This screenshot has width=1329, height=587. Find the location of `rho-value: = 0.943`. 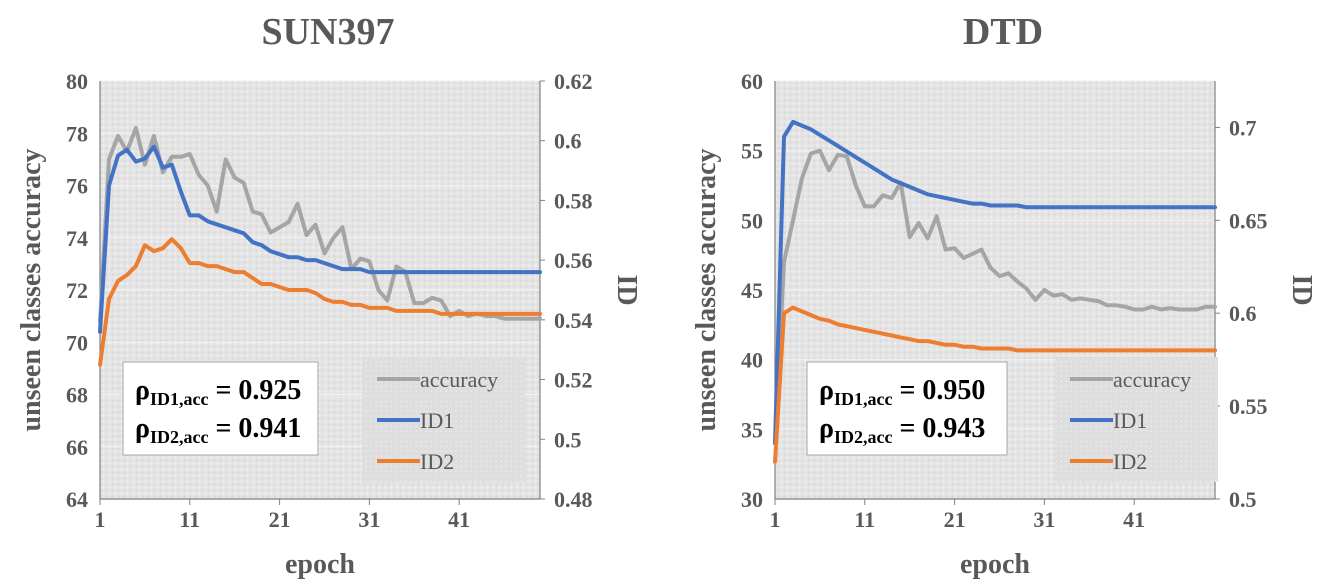

rho-value: = 0.943 is located at coordinates (938, 428).